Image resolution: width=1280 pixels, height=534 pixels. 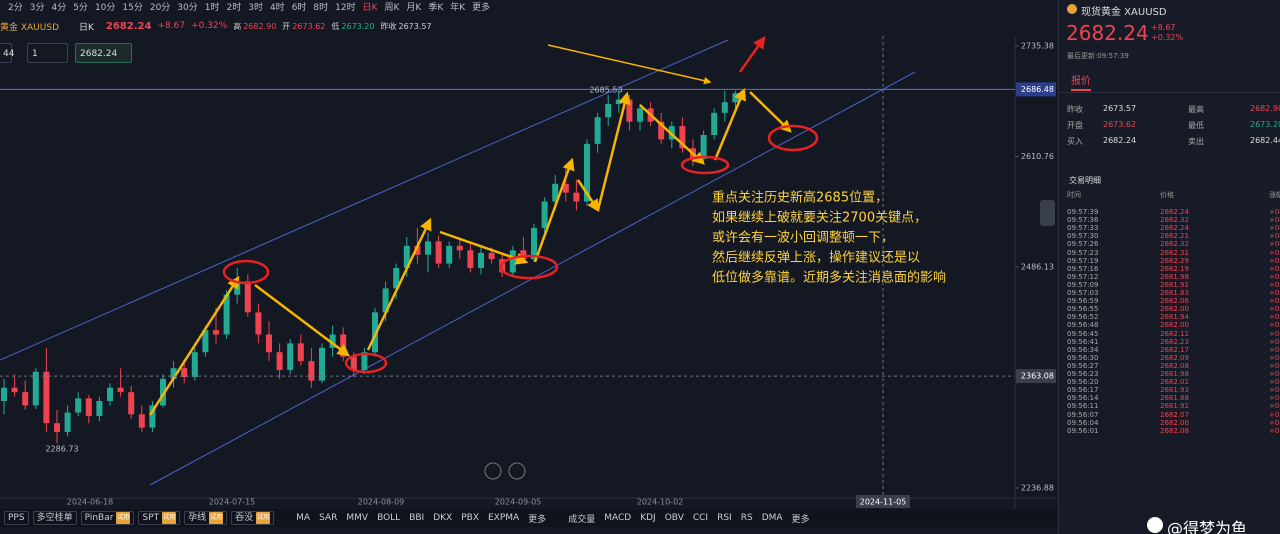 I want to click on indicator: EXPMA, so click(x=504, y=518).